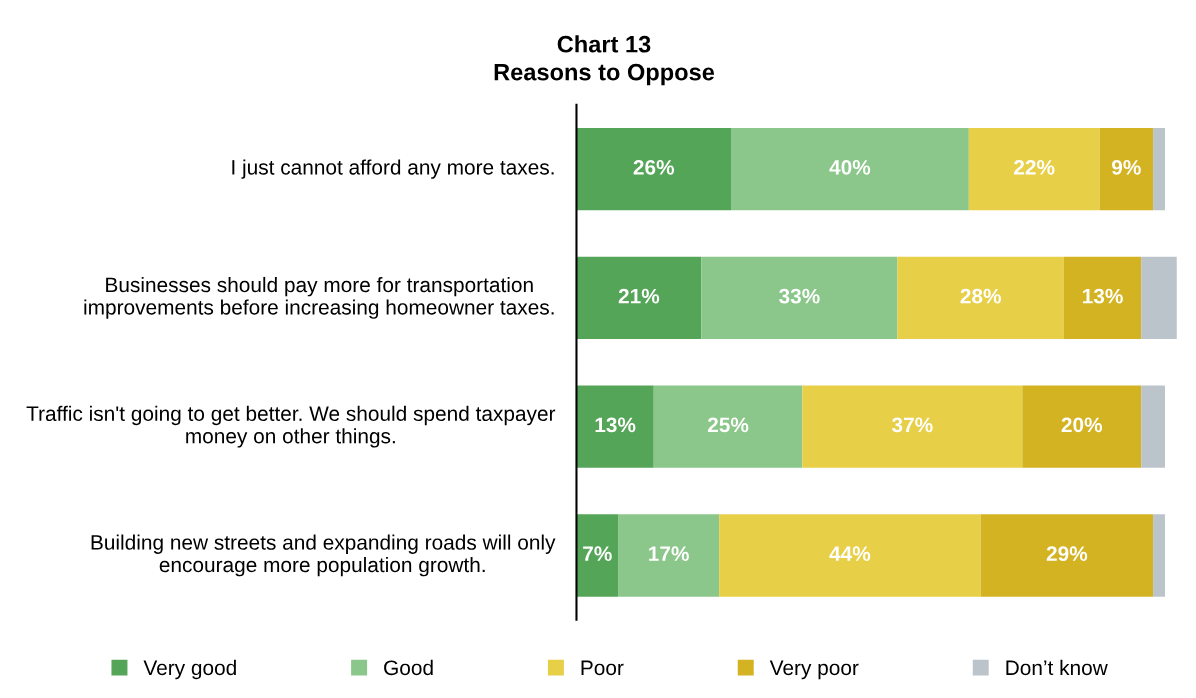 The image size is (1196, 698). I want to click on data-label: 25%, so click(728, 425).